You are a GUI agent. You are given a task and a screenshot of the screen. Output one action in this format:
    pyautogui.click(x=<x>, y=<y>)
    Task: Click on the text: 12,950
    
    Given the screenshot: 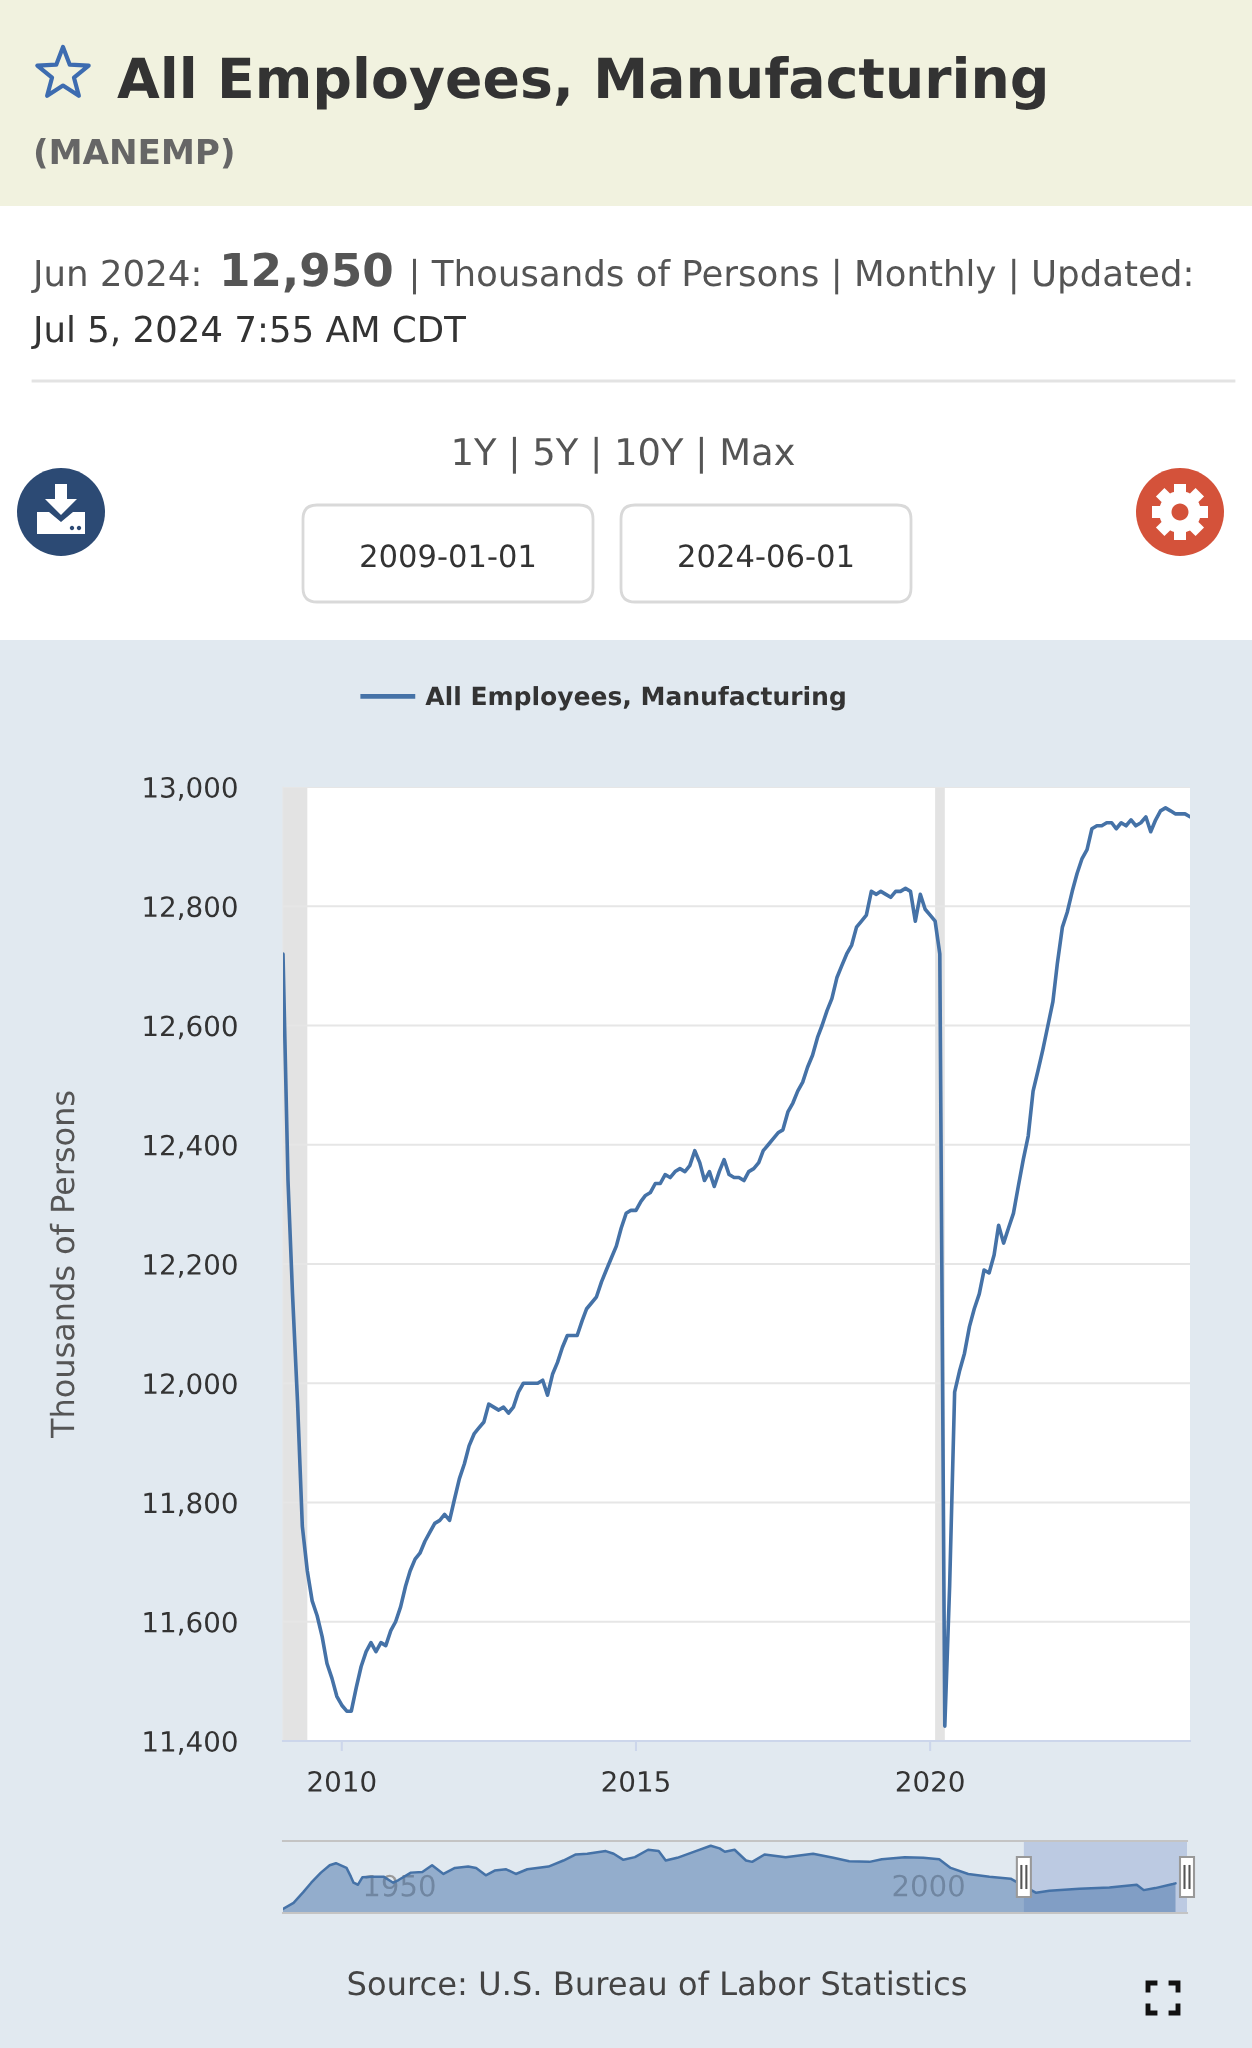 What is the action you would take?
    pyautogui.click(x=308, y=272)
    